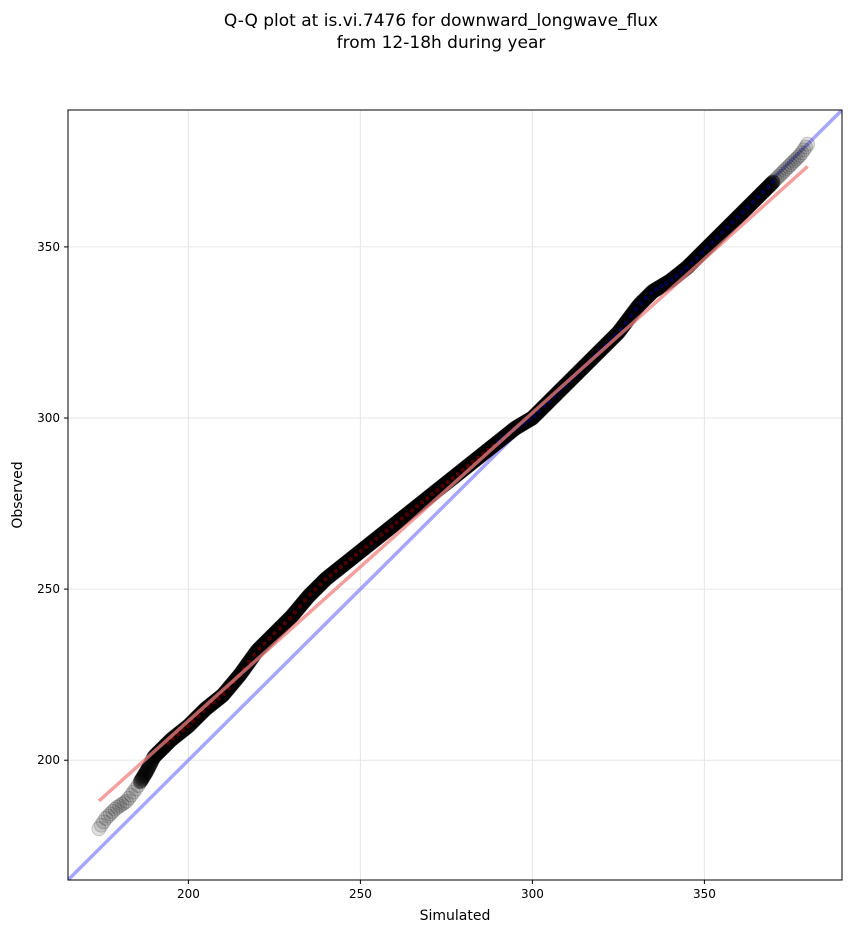 The width and height of the screenshot is (851, 934). What do you see at coordinates (48, 589) in the screenshot?
I see `y-tick-label: 250` at bounding box center [48, 589].